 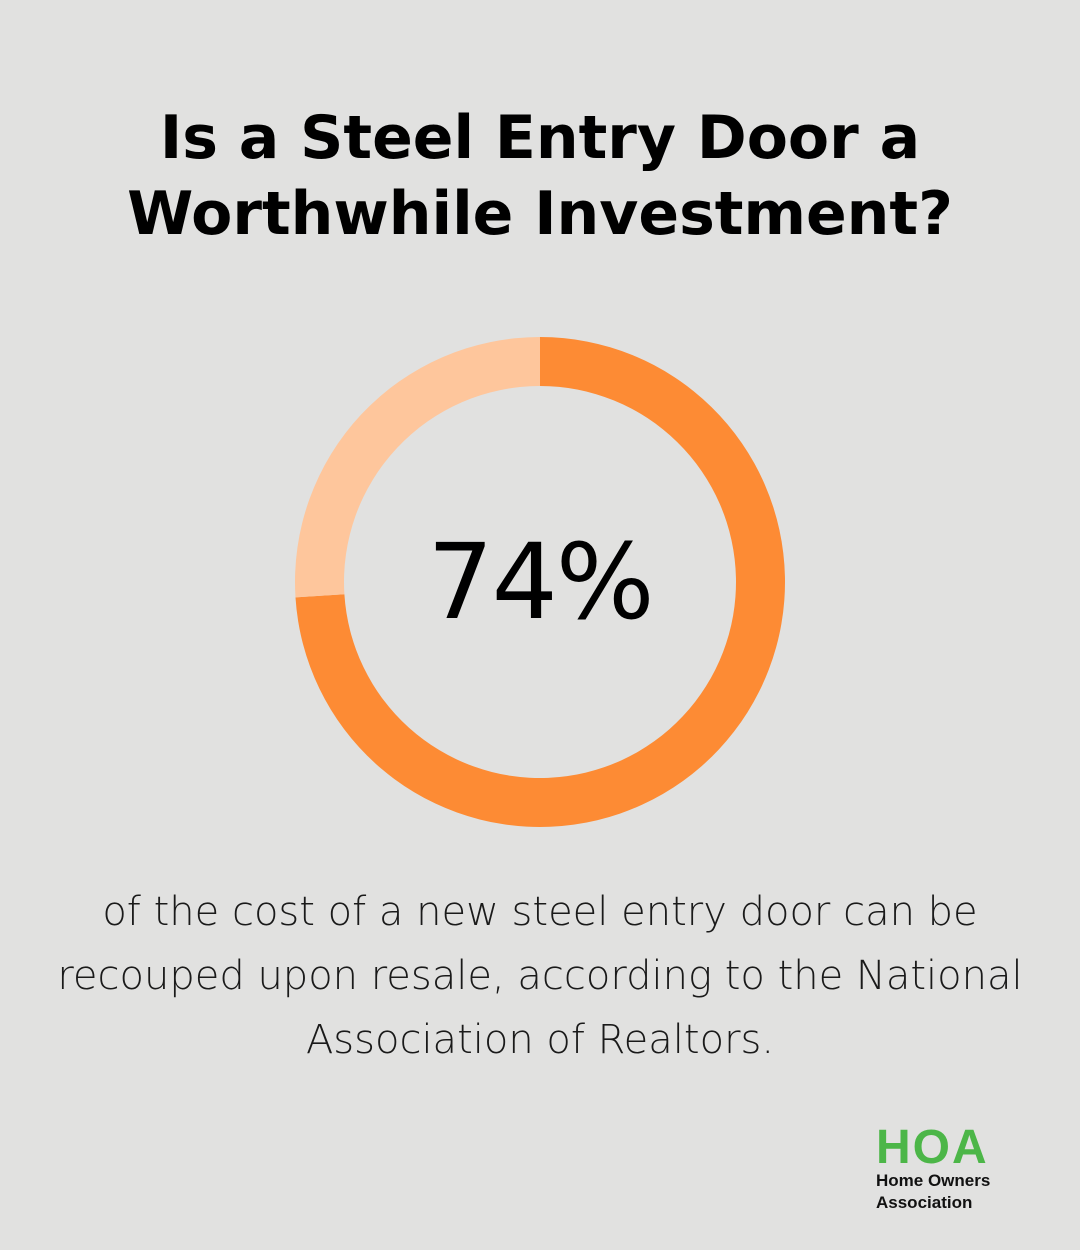 What do you see at coordinates (932, 1147) in the screenshot?
I see `logo-mark: HOA` at bounding box center [932, 1147].